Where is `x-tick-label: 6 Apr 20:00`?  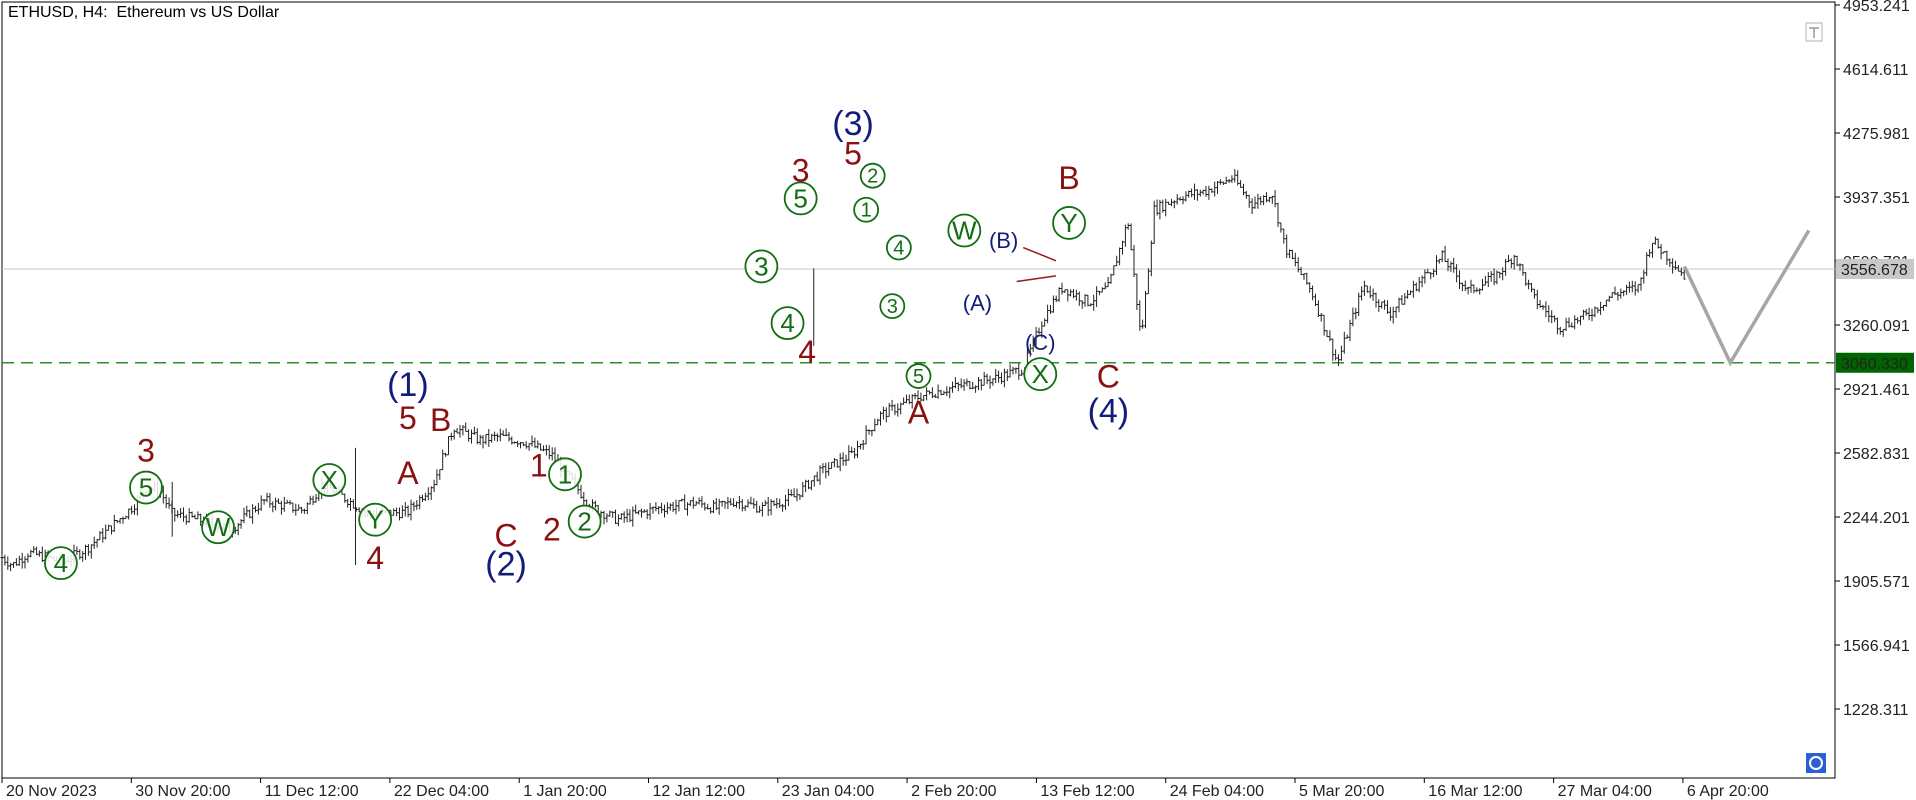
x-tick-label: 6 Apr 20:00 is located at coordinates (1728, 791).